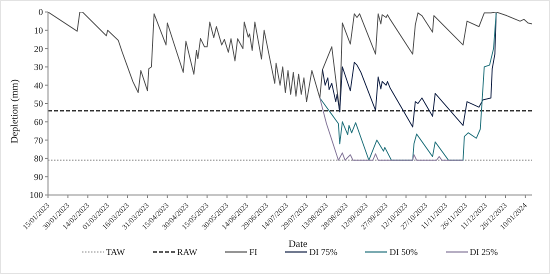 The width and height of the screenshot is (550, 274). What do you see at coordinates (39, 49) in the screenshot?
I see `y-tick-label: 20` at bounding box center [39, 49].